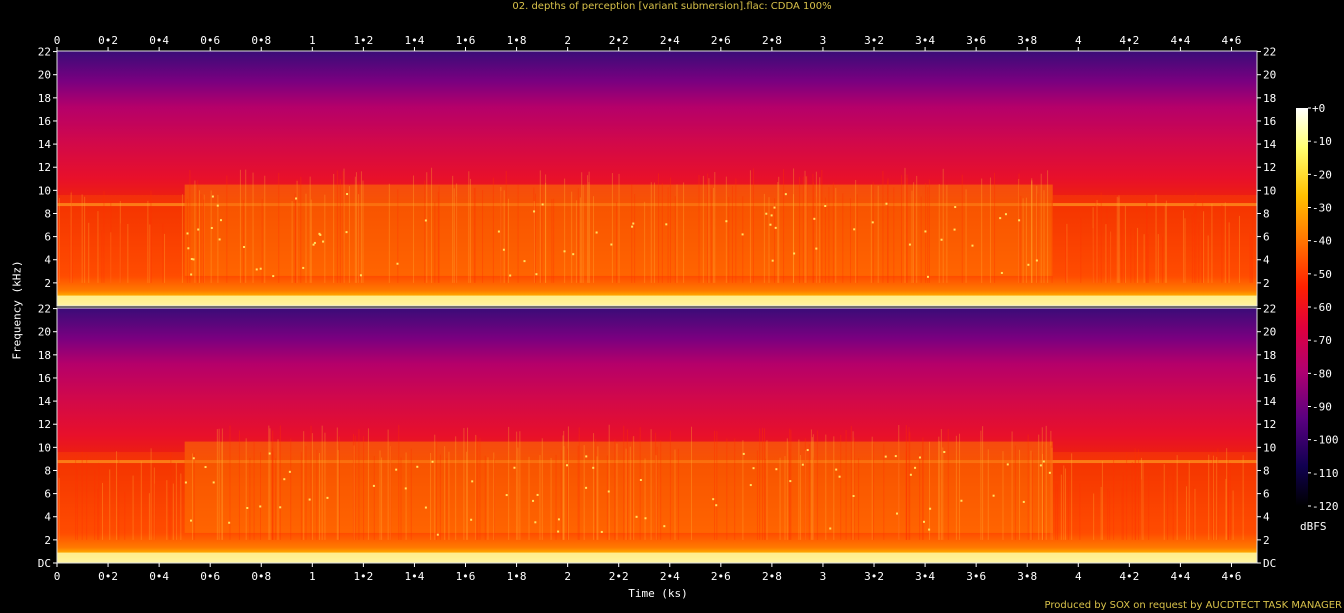  What do you see at coordinates (1154, 493) in the screenshot?
I see `segment-3-energy` at bounding box center [1154, 493].